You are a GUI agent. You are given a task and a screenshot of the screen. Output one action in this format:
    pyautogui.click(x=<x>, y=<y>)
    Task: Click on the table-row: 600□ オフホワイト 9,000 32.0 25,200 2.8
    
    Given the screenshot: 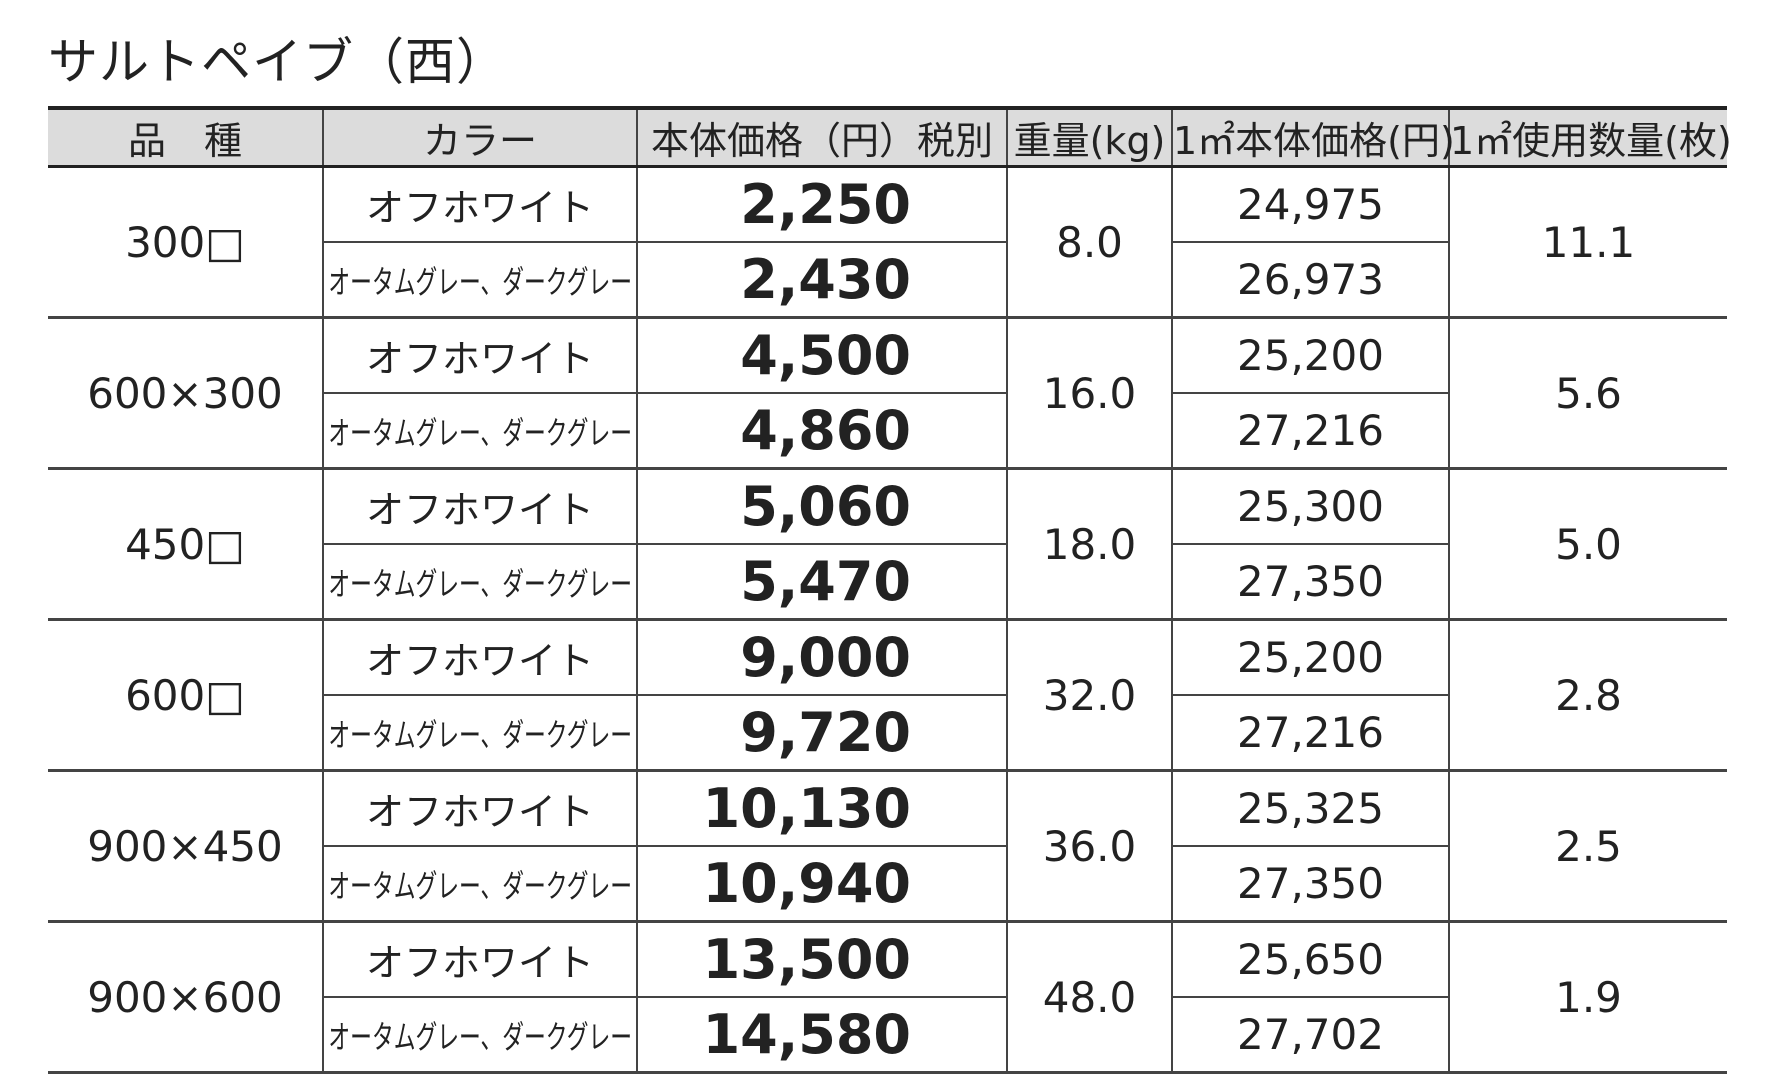 What is the action you would take?
    pyautogui.click(x=887, y=695)
    